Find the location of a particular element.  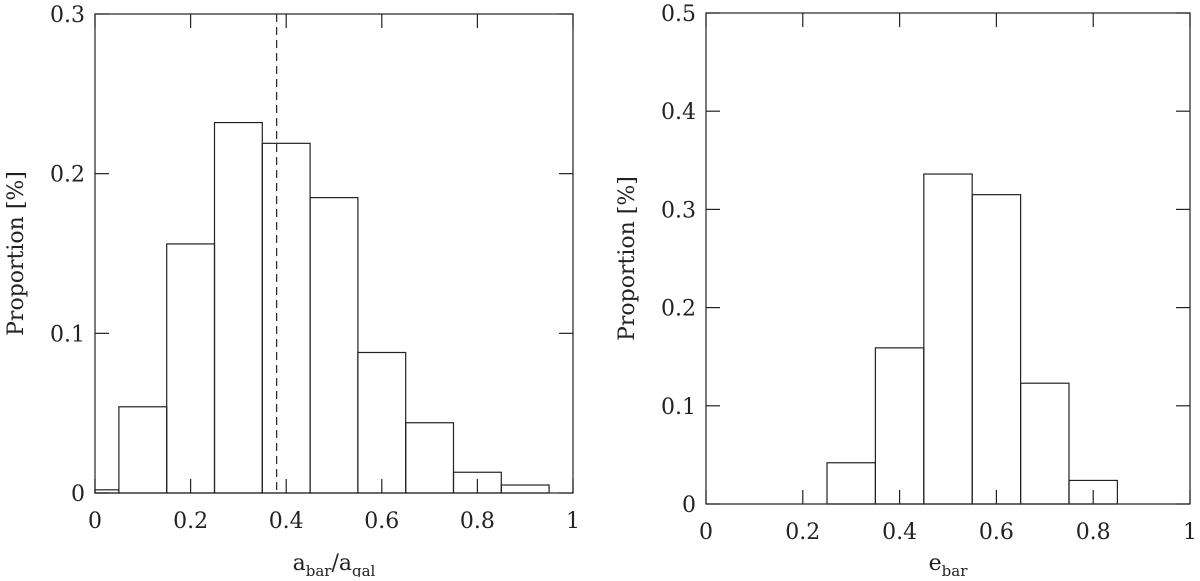

label-part: a is located at coordinates (299, 563).